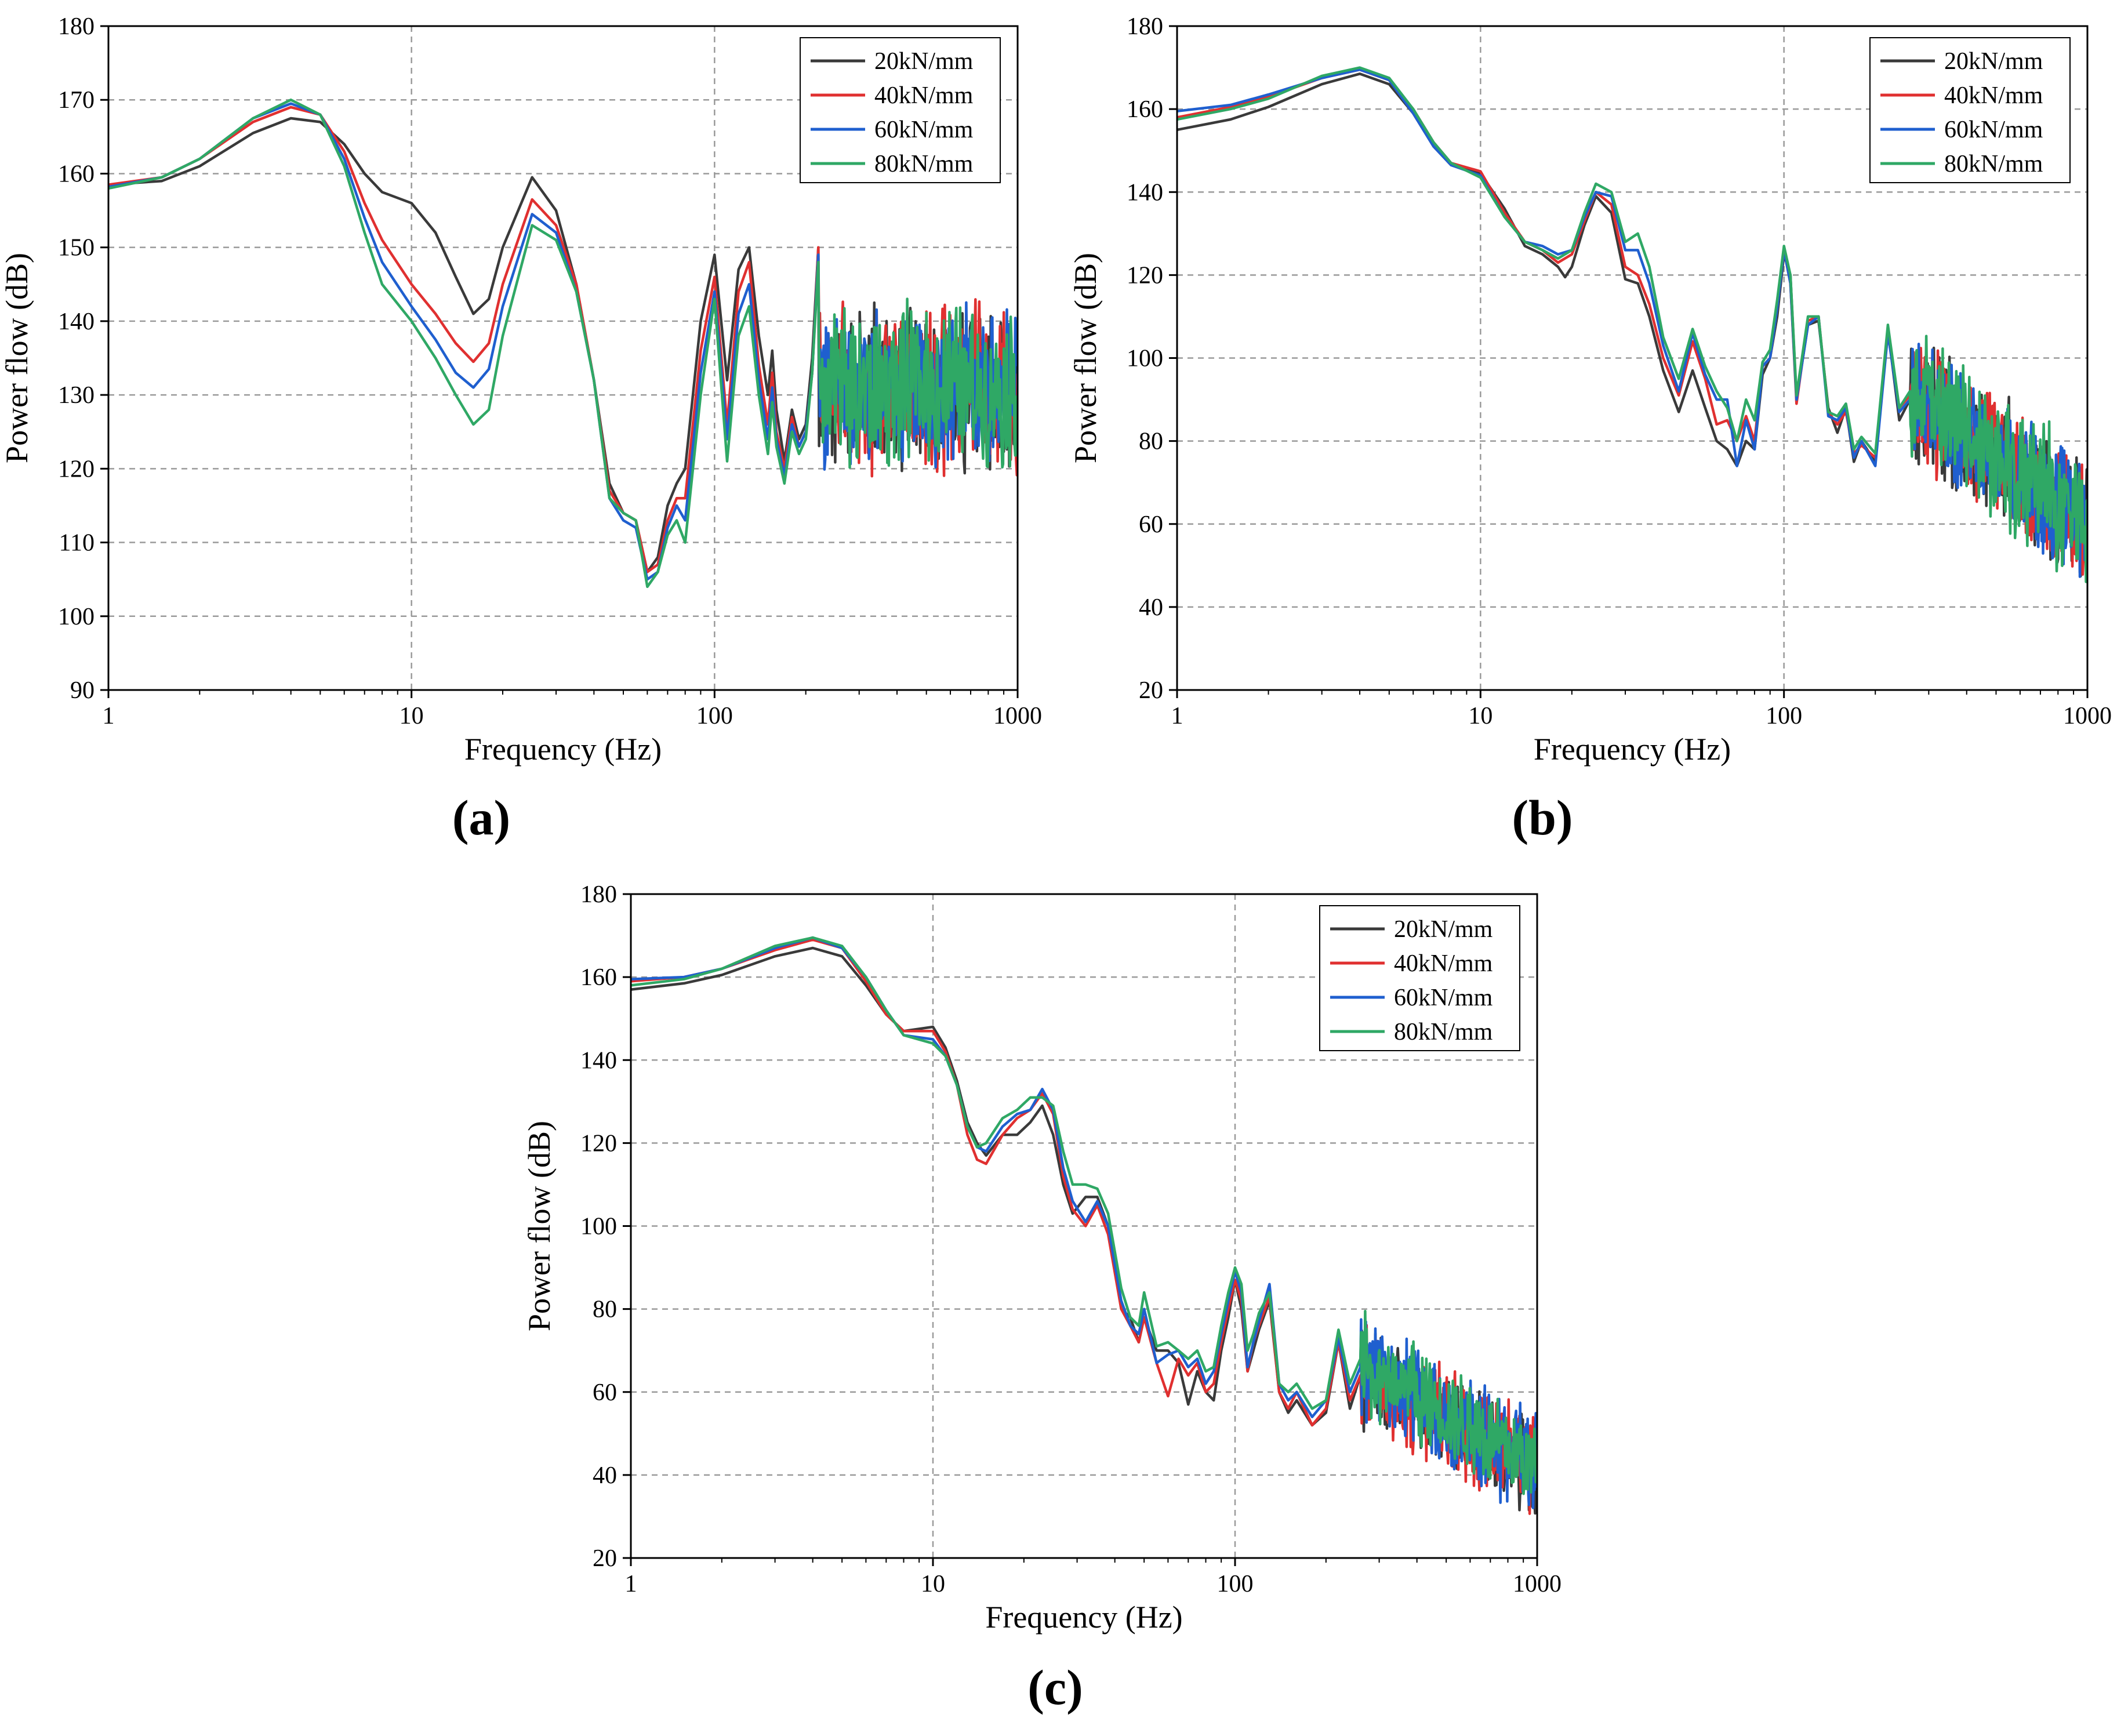 The width and height of the screenshot is (2128, 1736). What do you see at coordinates (76, 100) in the screenshot?
I see `y-tick-label: 170` at bounding box center [76, 100].